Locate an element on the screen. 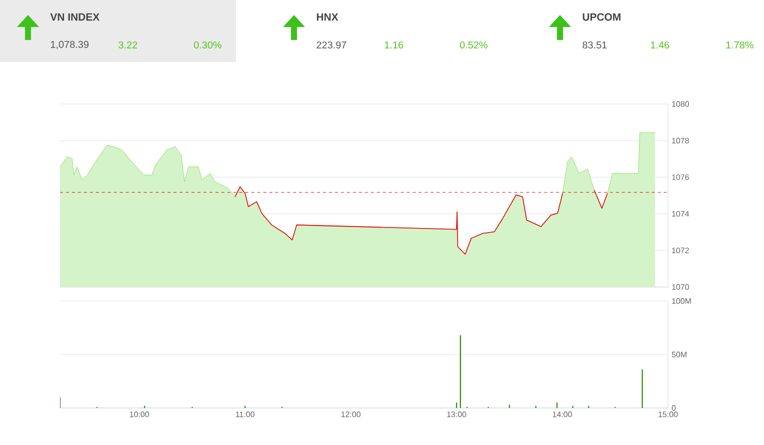  text: 1.16 is located at coordinates (394, 45).